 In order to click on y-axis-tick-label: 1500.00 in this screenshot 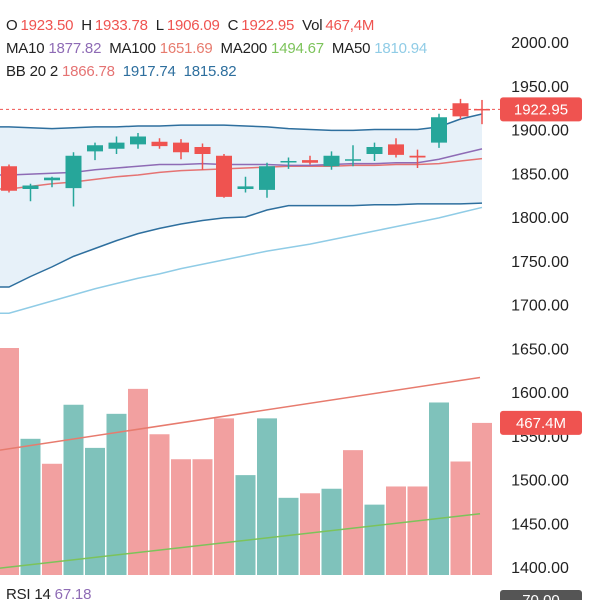, I will do `click(540, 481)`.